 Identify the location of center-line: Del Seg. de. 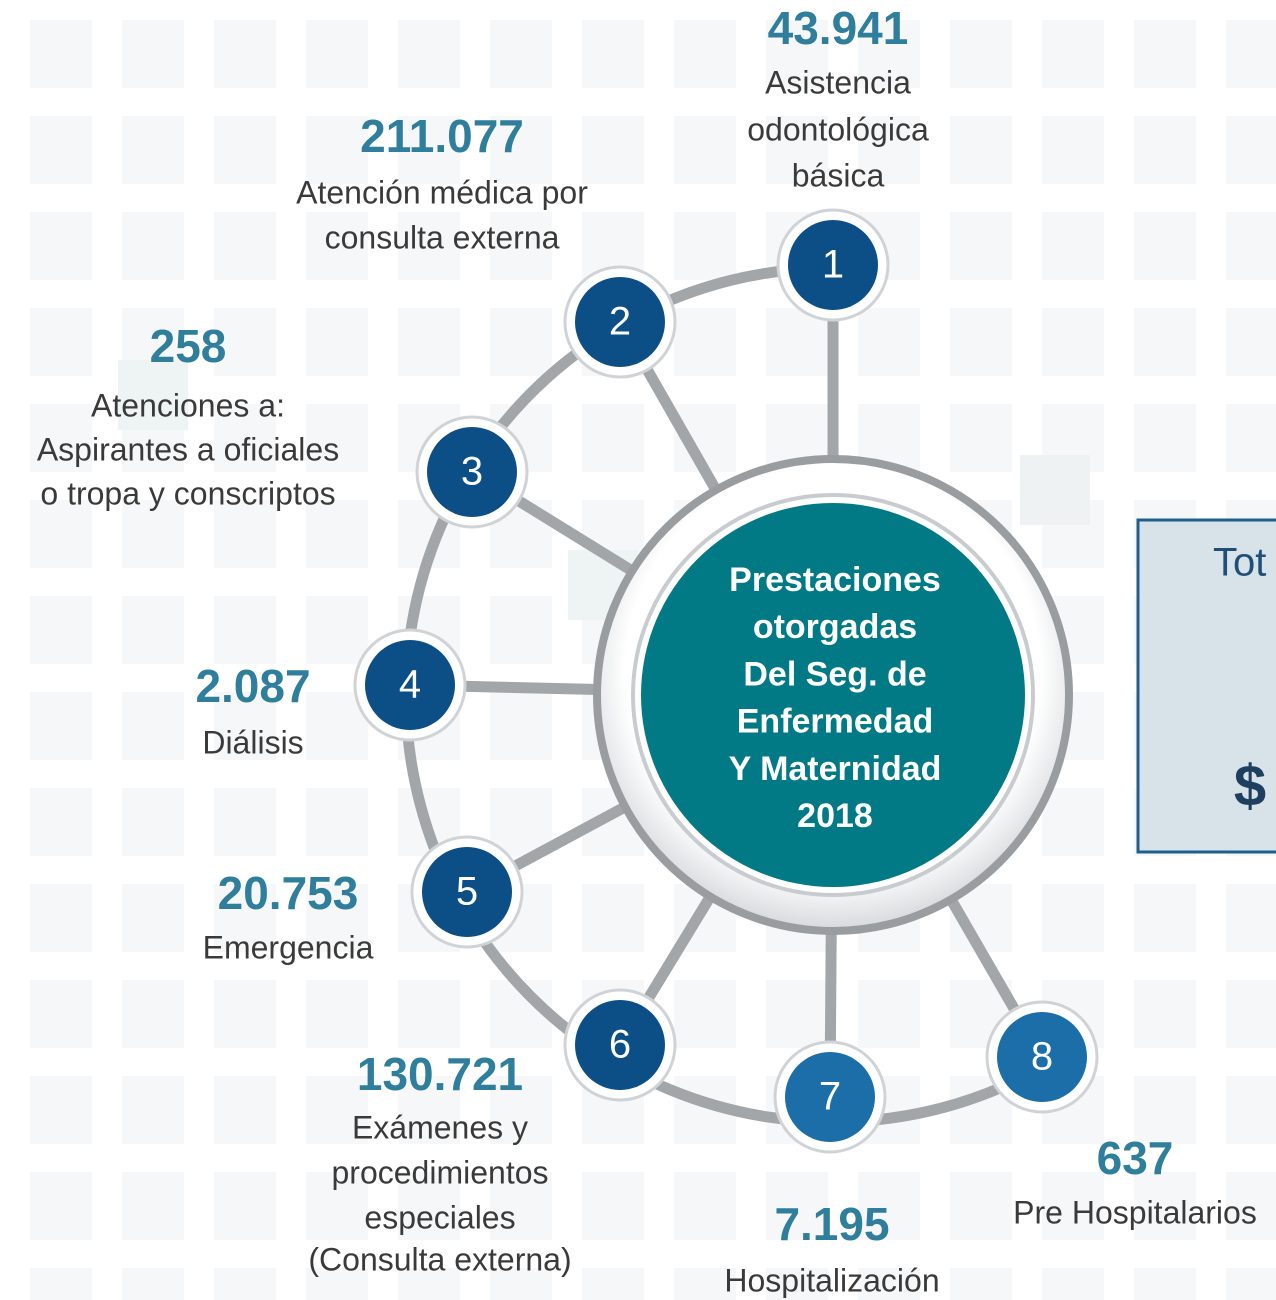
(834, 674).